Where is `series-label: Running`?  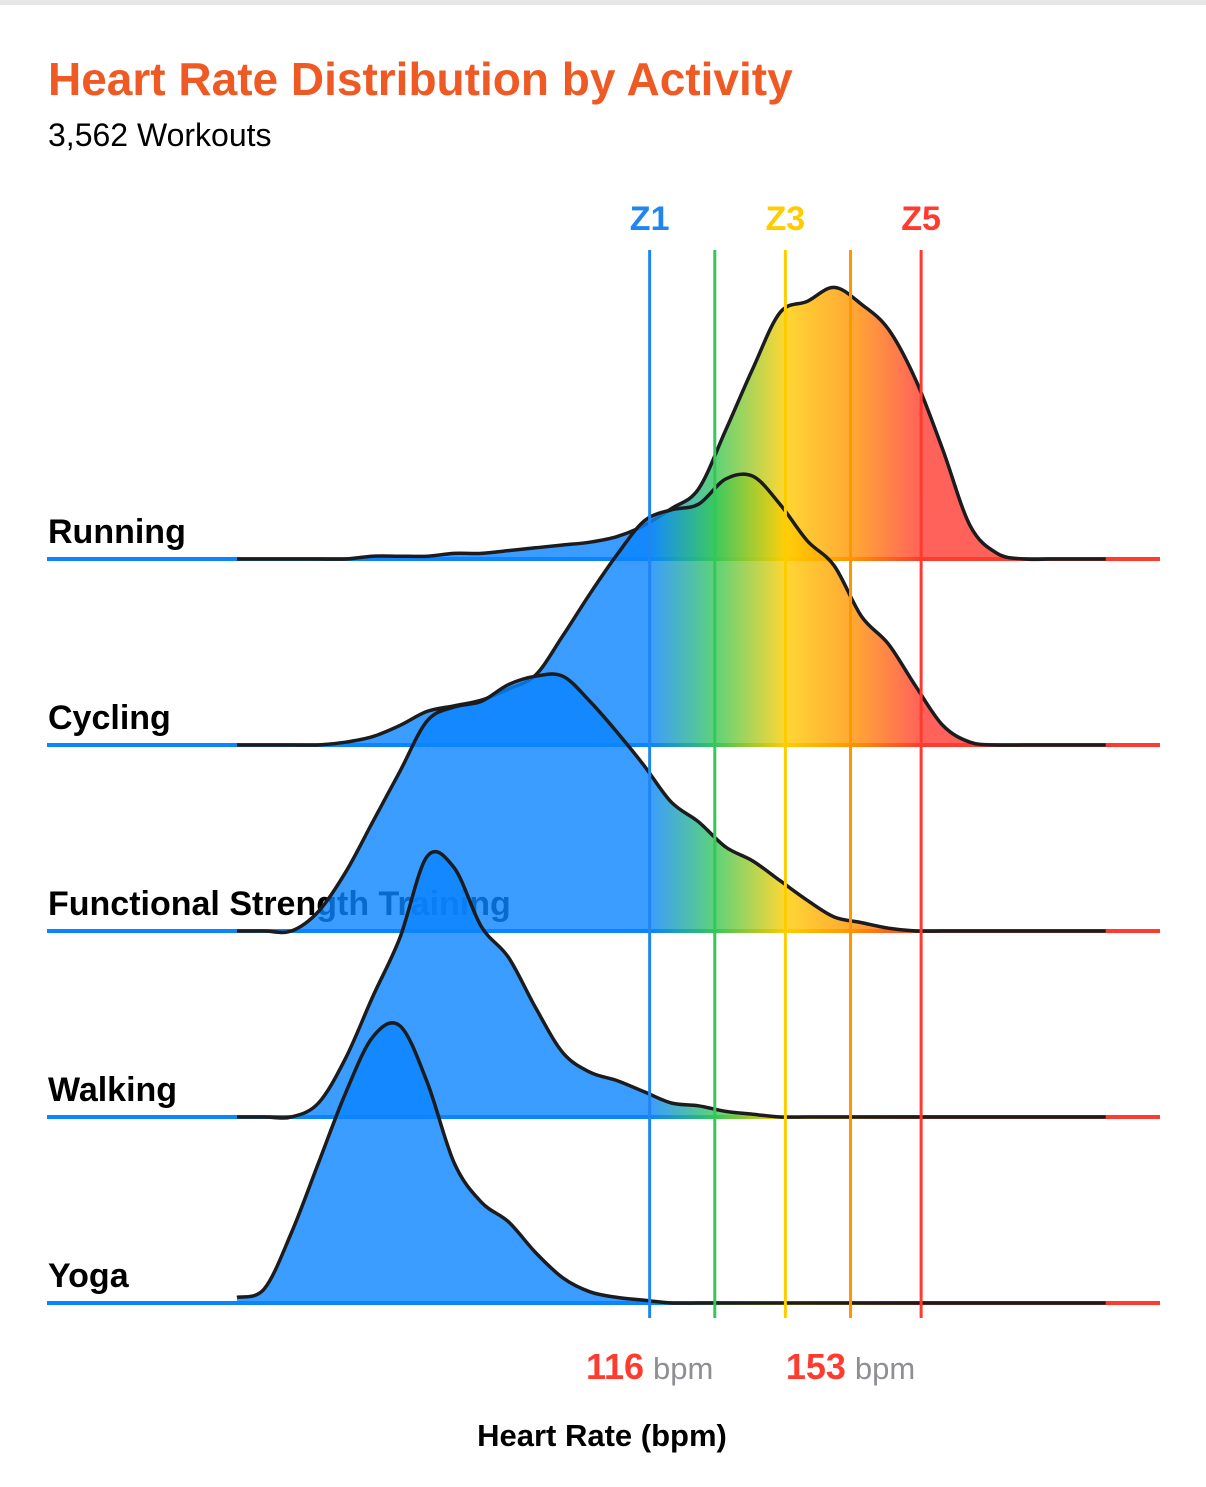
series-label: Running is located at coordinates (117, 532).